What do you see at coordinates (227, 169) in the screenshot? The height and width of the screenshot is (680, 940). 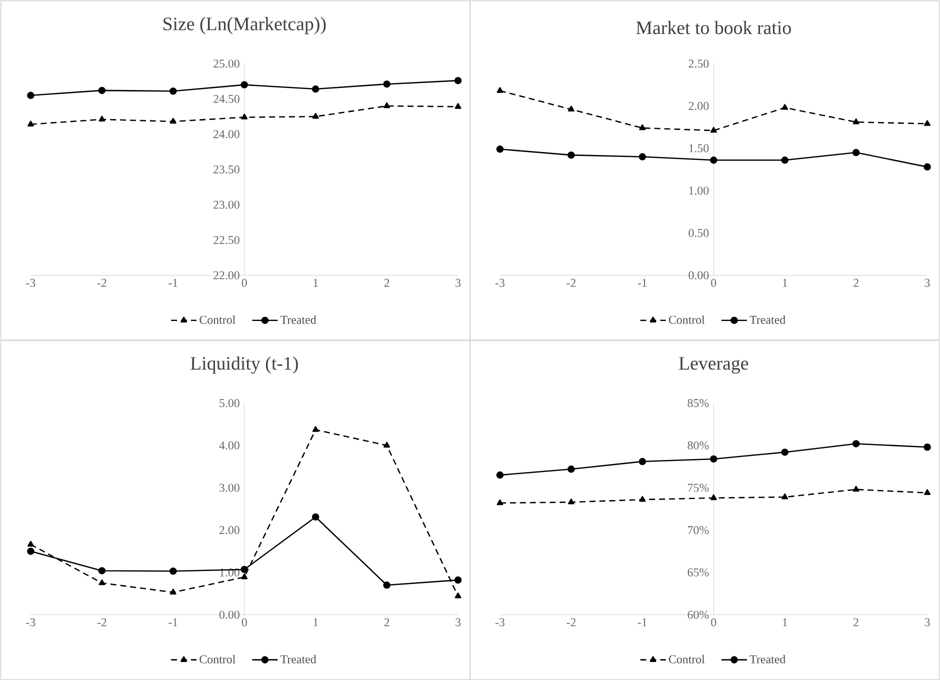 I see `y-tick-label: 23.50` at bounding box center [227, 169].